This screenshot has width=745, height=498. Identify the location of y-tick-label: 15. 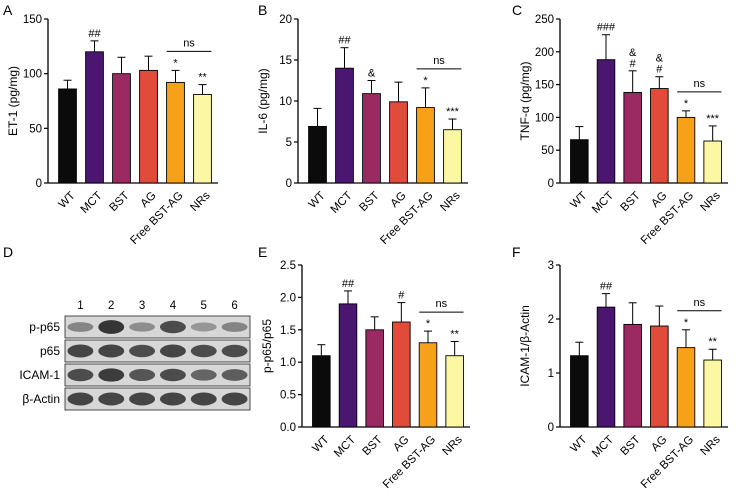
(285, 61).